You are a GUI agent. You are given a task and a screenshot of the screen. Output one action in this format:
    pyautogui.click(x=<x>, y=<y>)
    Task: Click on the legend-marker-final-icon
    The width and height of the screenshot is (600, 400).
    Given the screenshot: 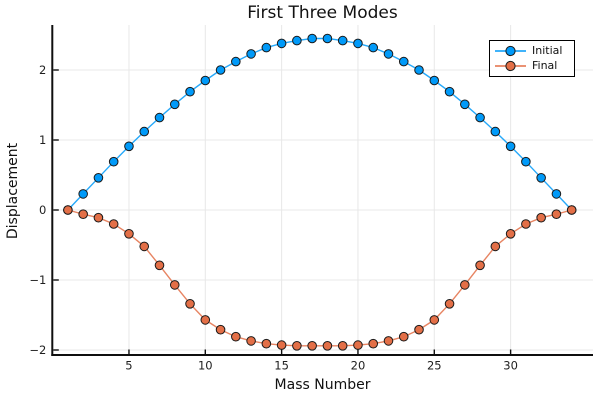 What is the action you would take?
    pyautogui.click(x=510, y=65)
    